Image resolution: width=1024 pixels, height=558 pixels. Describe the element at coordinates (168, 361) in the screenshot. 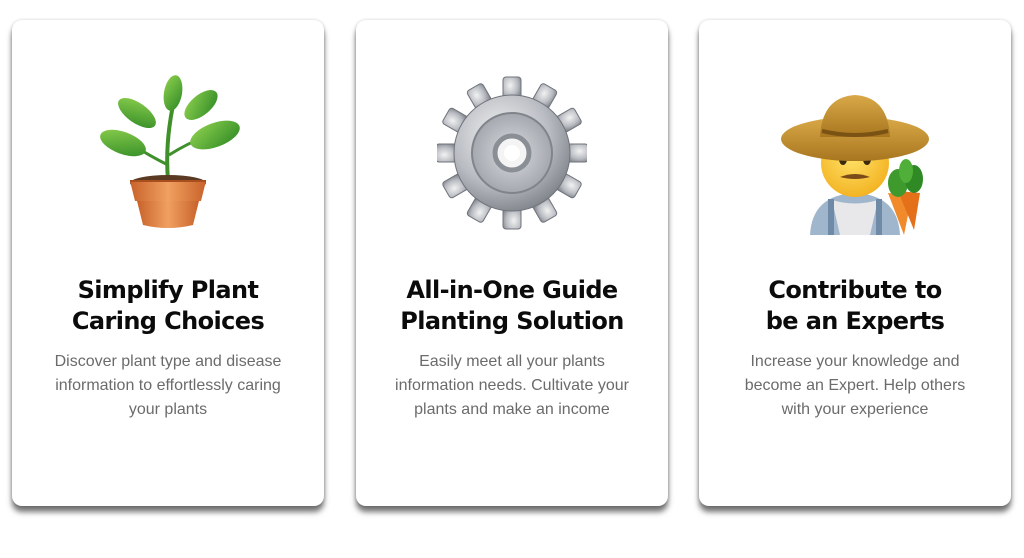

I see `card-description-line: Discover plant type and disease` at that location.